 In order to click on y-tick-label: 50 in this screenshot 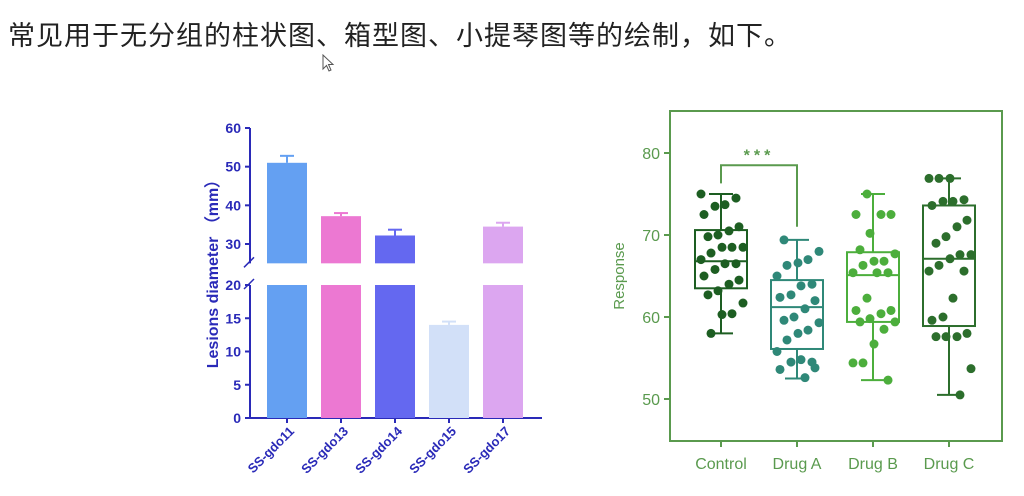, I will do `click(651, 400)`.